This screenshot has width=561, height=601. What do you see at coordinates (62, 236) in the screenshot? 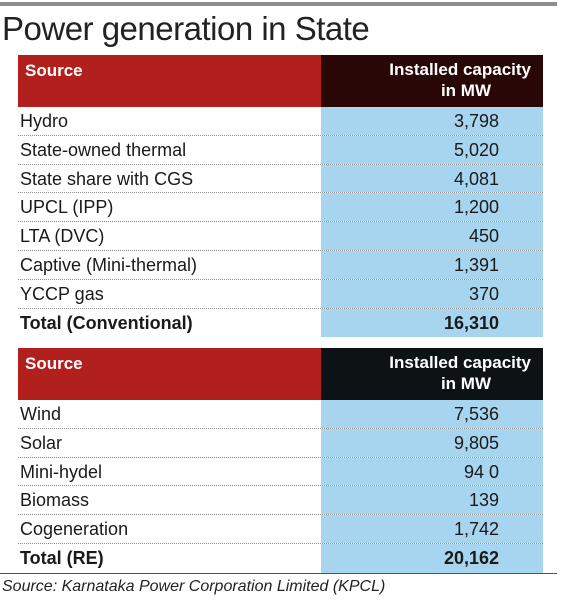
I see `source-cell: LTA (DVC)` at bounding box center [62, 236].